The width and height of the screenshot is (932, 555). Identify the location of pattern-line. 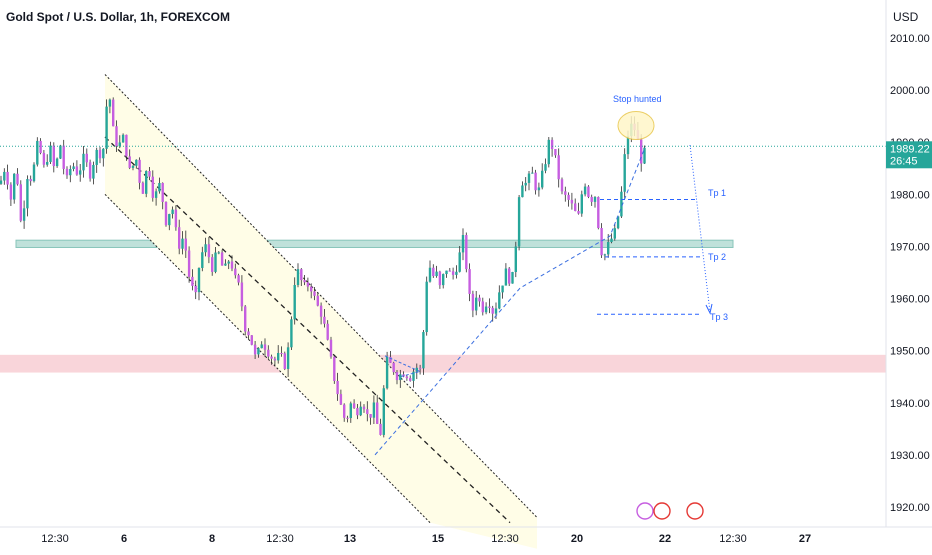
(403, 366).